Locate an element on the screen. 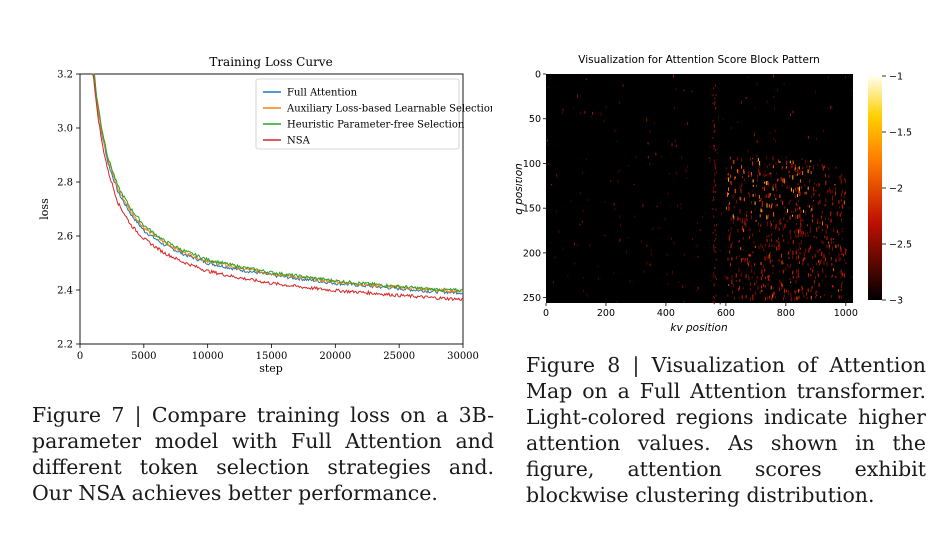 The image size is (952, 533). fig8-x-ticks: 0 200 400 600 800 1000 is located at coordinates (700, 311).